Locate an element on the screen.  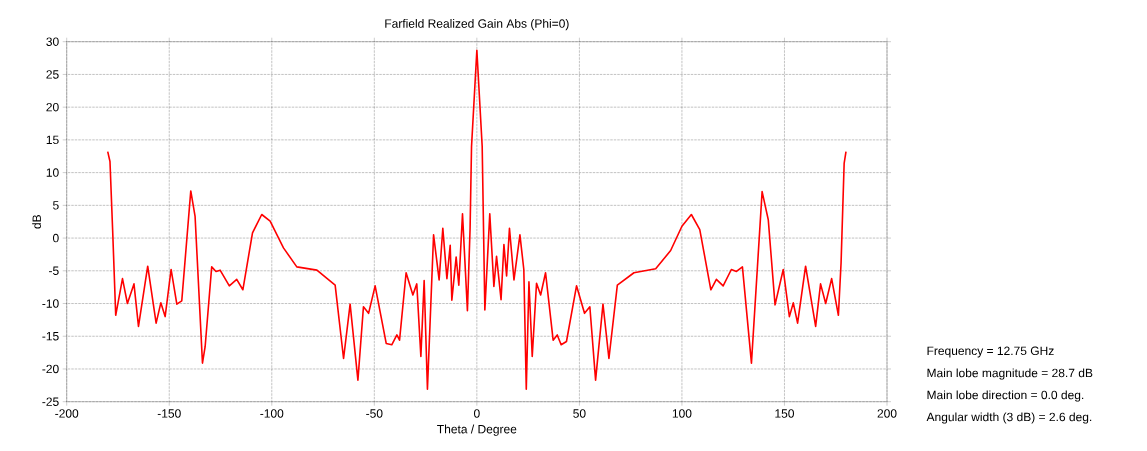
y-axis-title: dB is located at coordinates (36, 222).